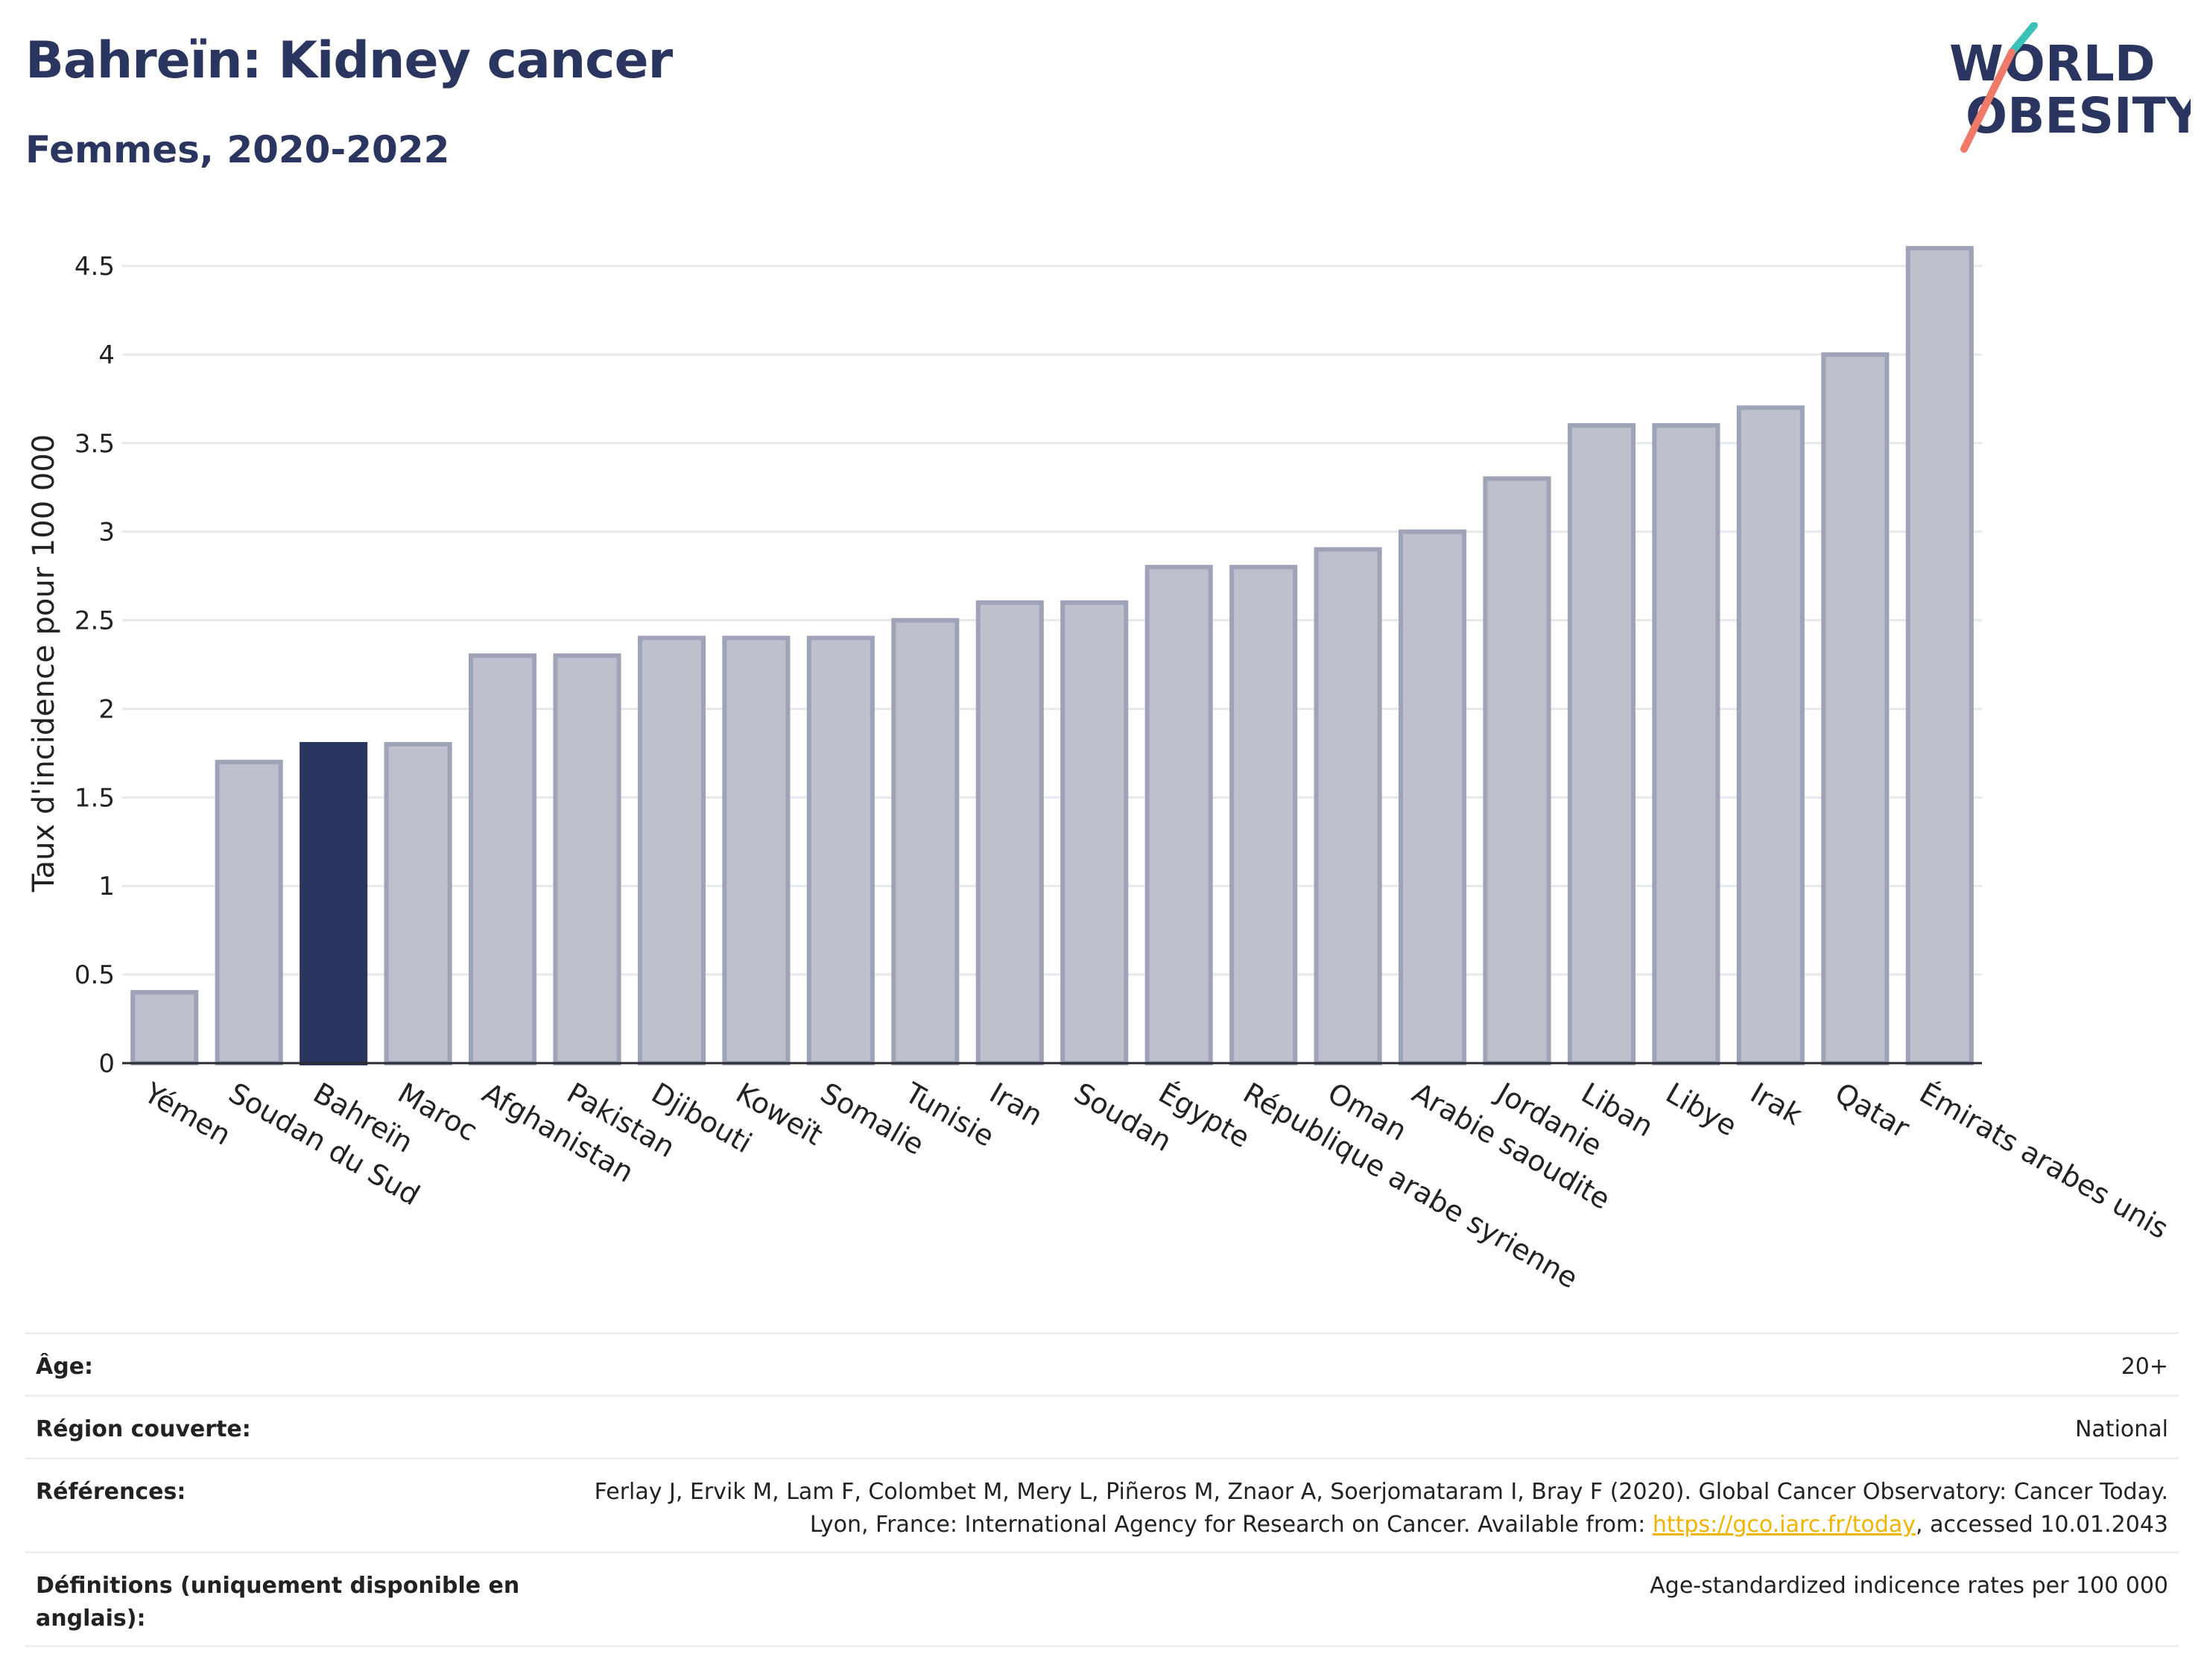  Describe the element at coordinates (44, 663) in the screenshot. I see `y-axis-label: Taux d'incidence pour 100 000` at that location.